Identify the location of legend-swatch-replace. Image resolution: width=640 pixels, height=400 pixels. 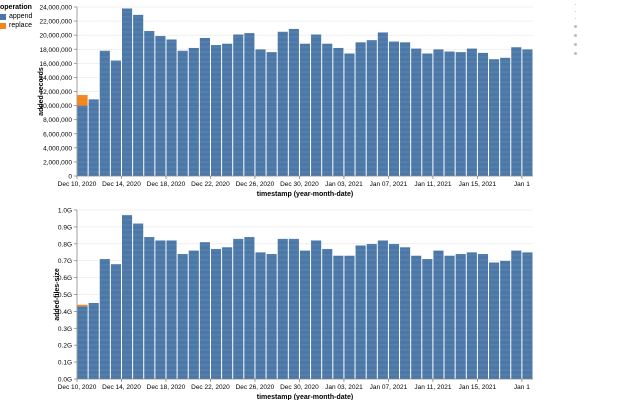
(3, 25).